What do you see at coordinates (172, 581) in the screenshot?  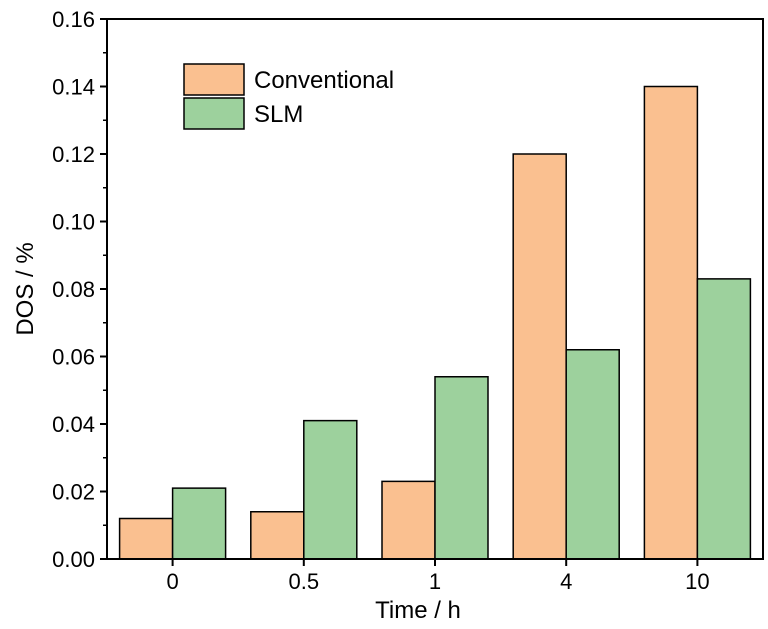 I see `x-tick-label: 0` at bounding box center [172, 581].